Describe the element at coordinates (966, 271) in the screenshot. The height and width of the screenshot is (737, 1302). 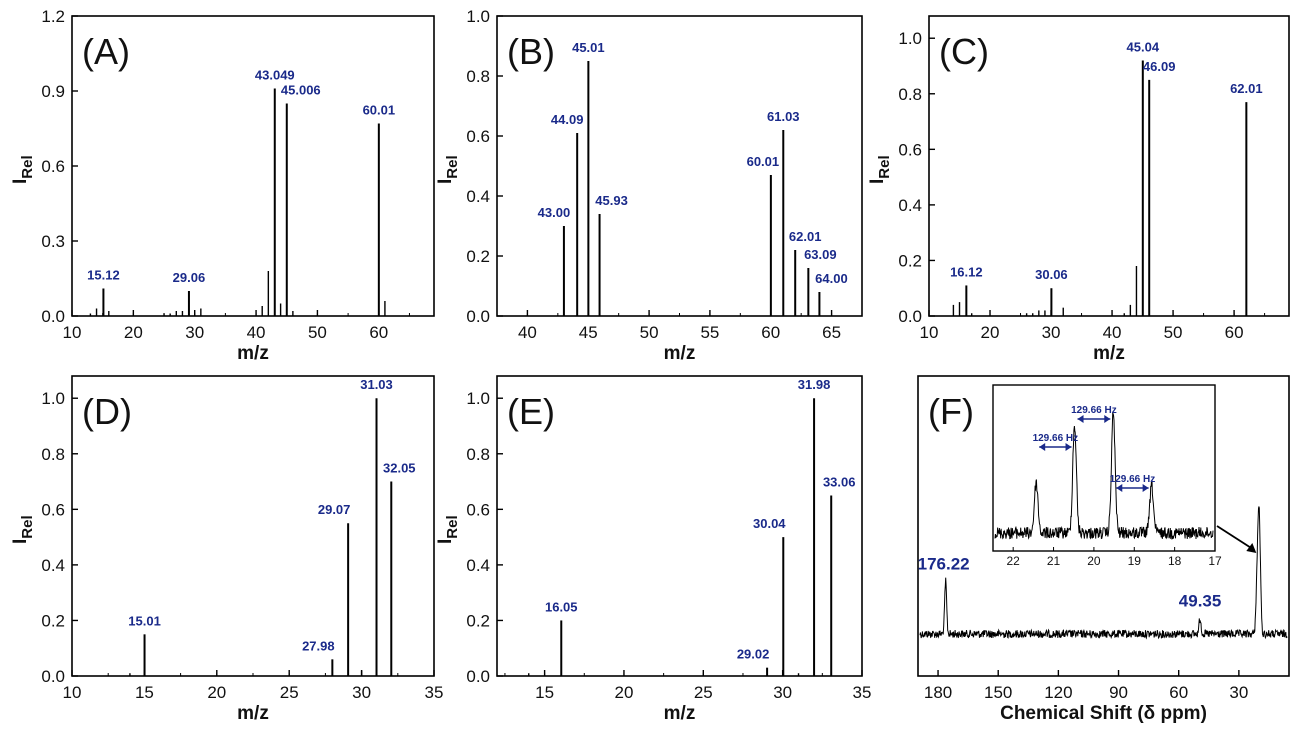
I see `peak-label: 16.12` at that location.